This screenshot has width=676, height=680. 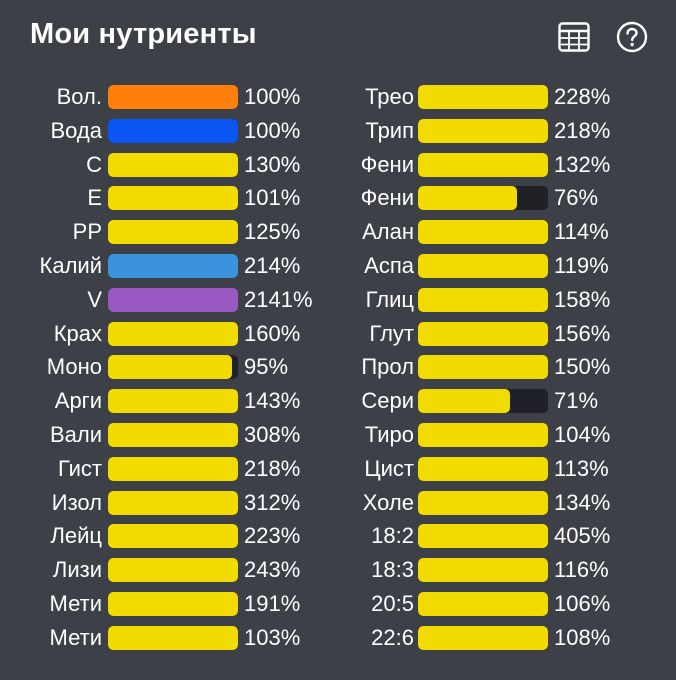 What do you see at coordinates (389, 265) in the screenshot?
I see `nutrient-label: Аспа` at bounding box center [389, 265].